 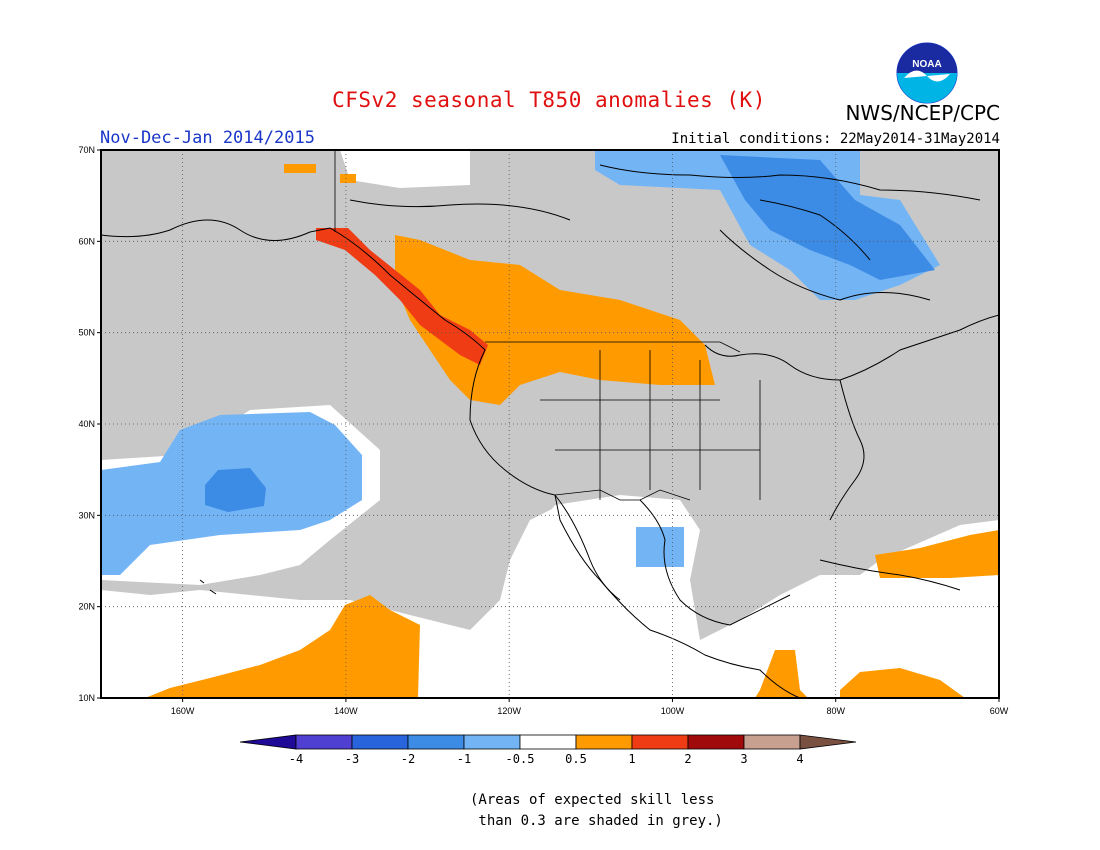 I want to click on colorbar-label: 4, so click(x=799, y=759).